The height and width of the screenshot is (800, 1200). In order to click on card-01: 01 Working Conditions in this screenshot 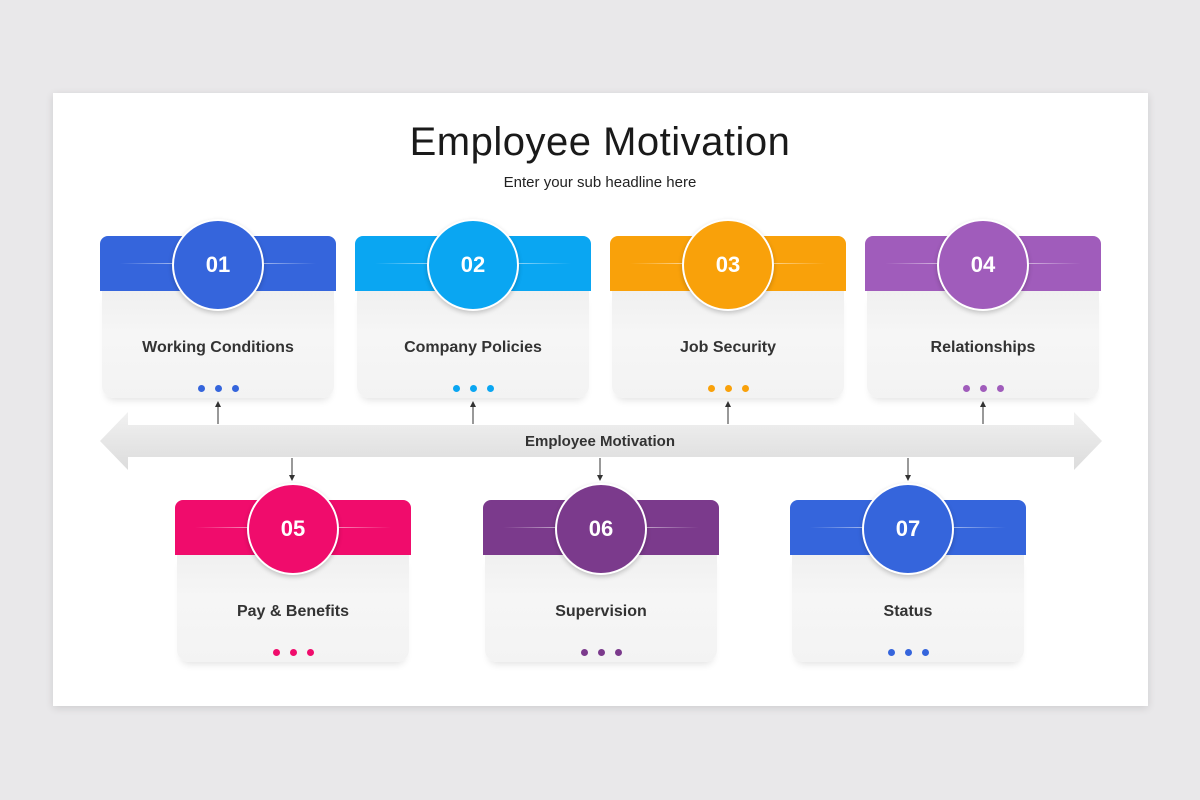, I will do `click(218, 310)`.